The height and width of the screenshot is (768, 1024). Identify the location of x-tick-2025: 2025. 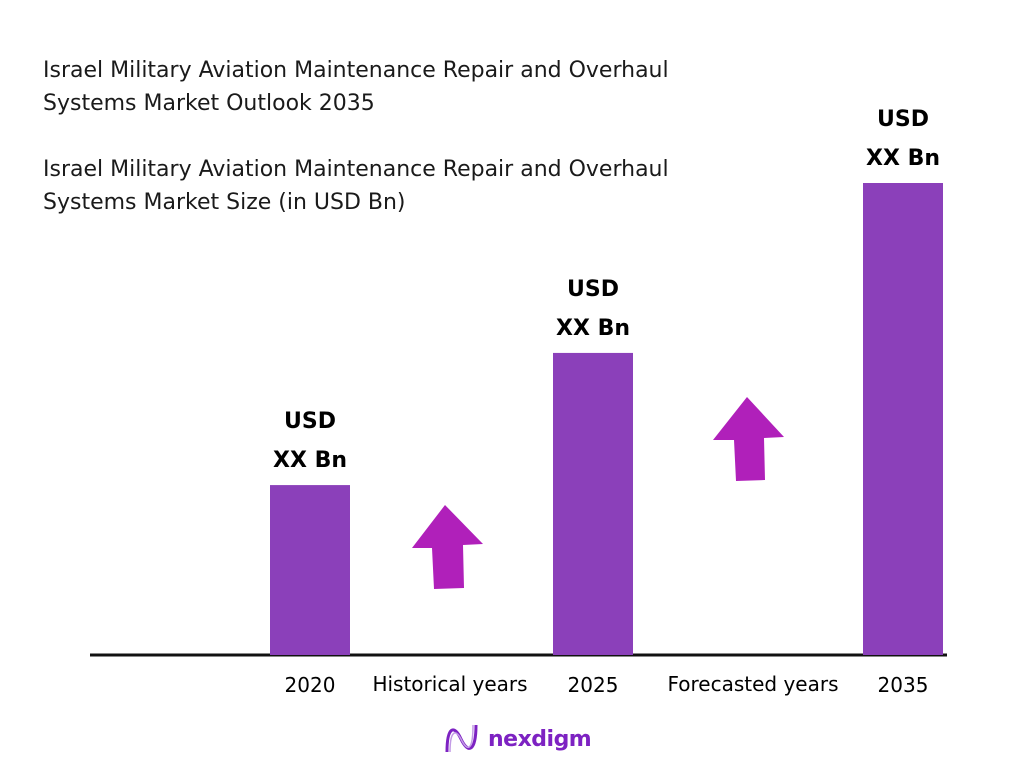
(593, 685).